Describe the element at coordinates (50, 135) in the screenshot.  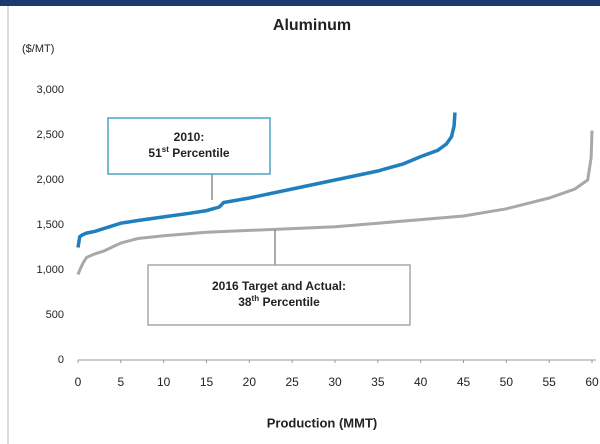
I see `y-tick-label: 2,500` at that location.